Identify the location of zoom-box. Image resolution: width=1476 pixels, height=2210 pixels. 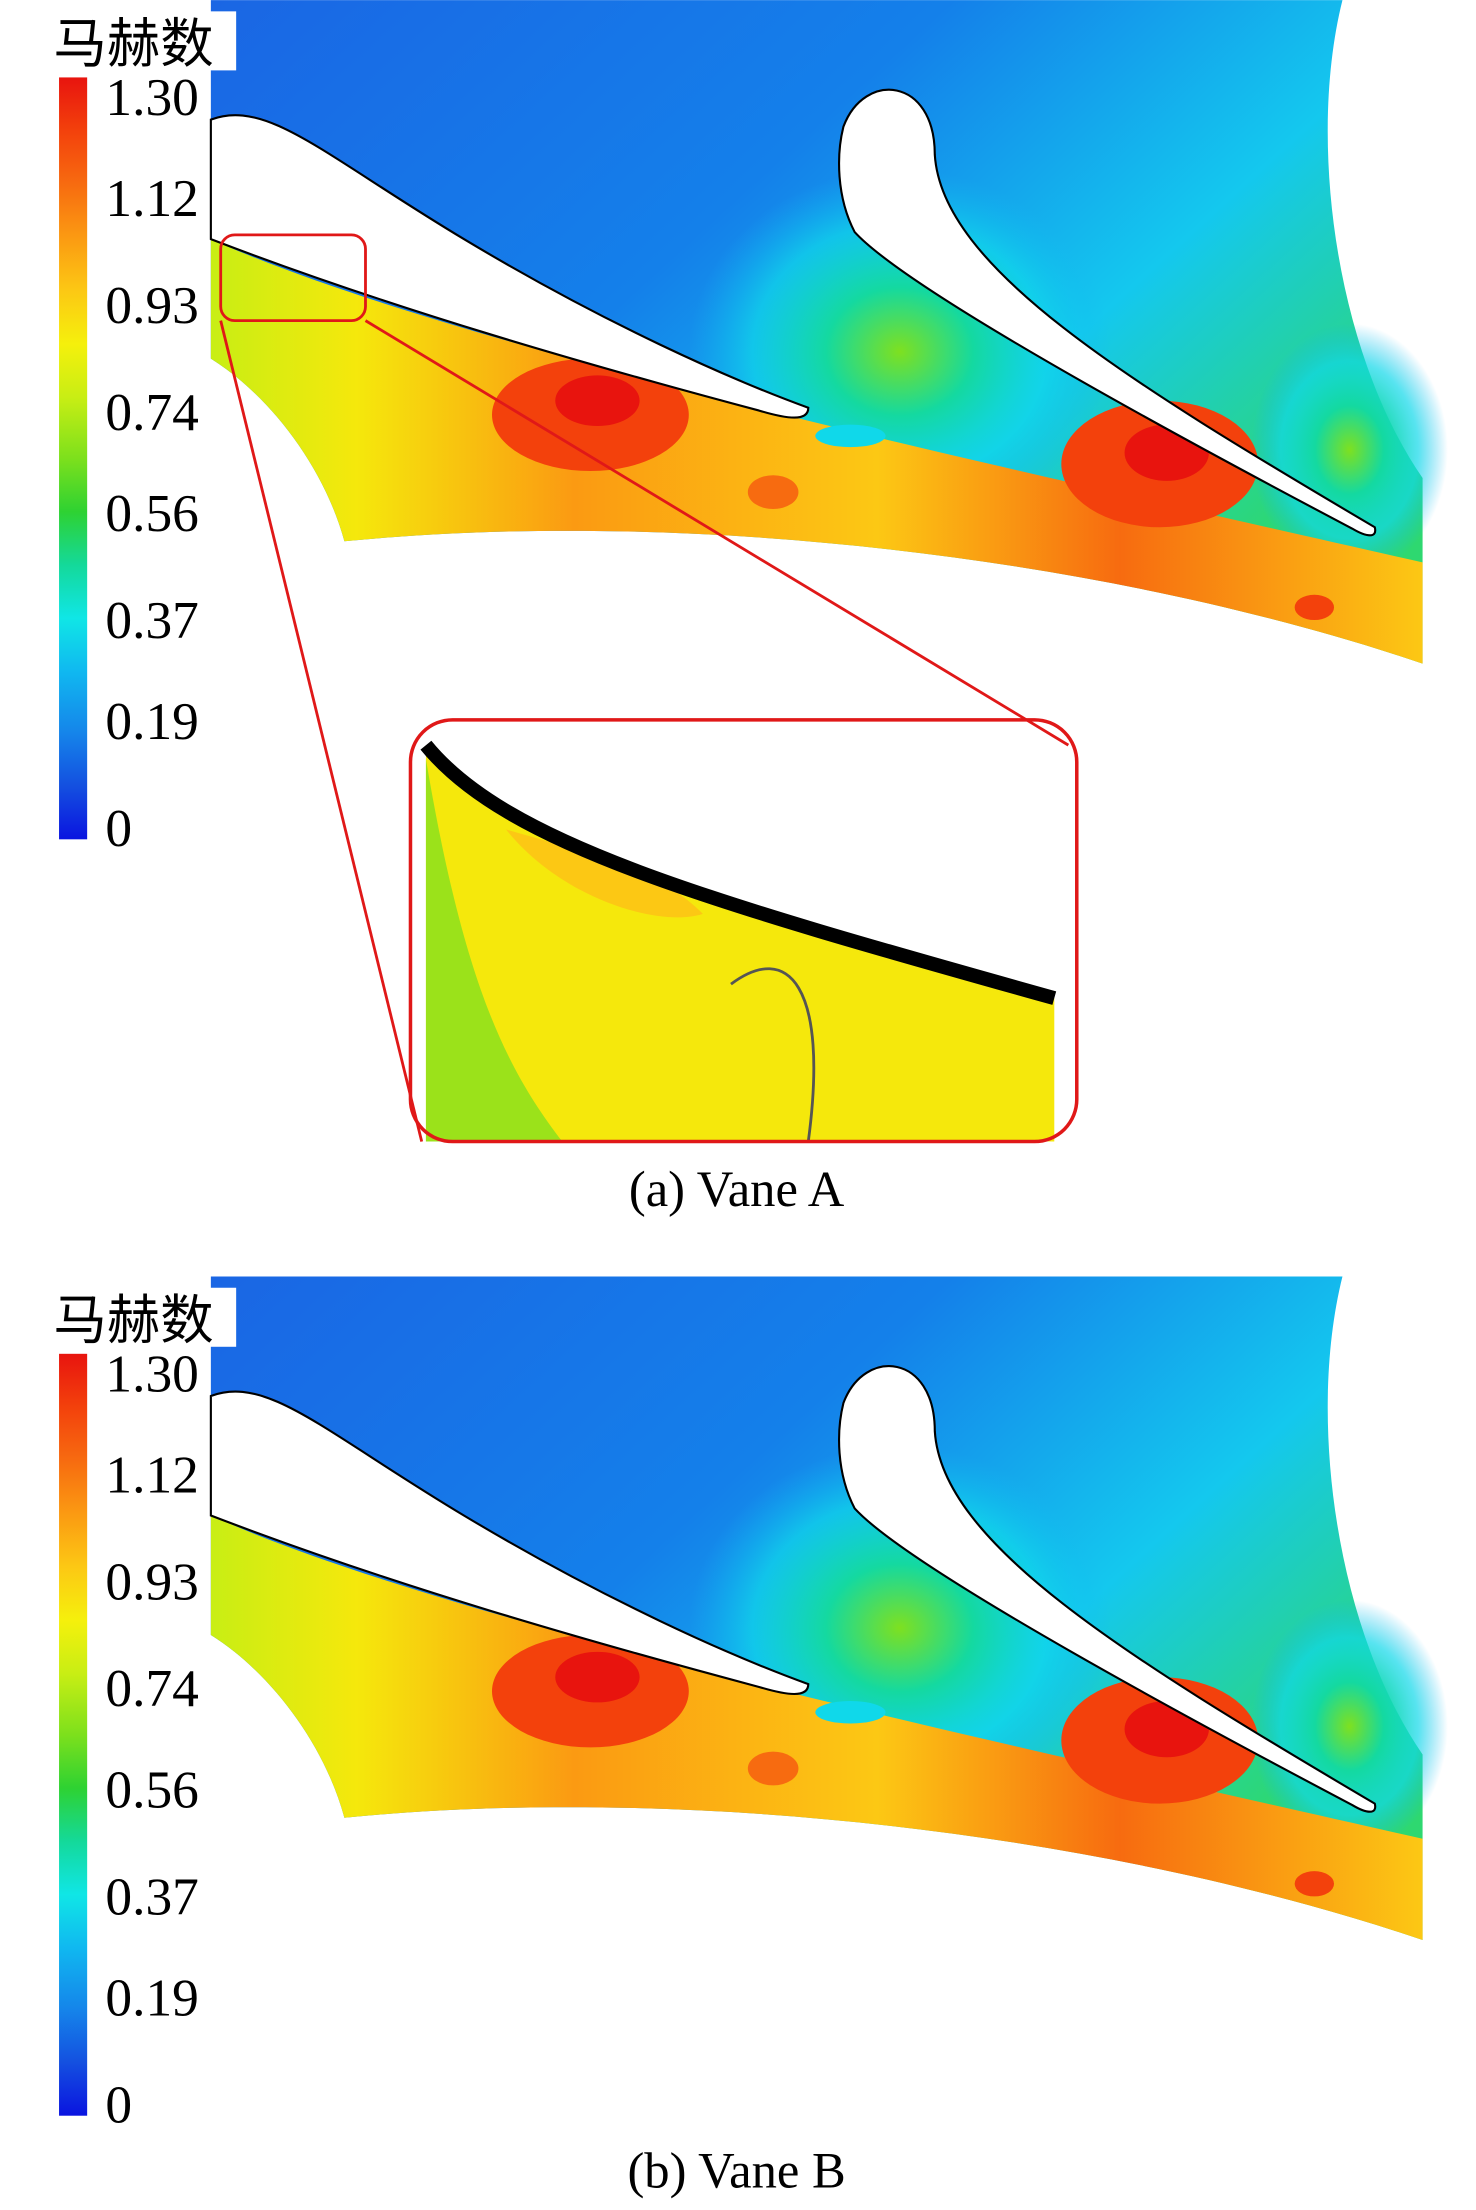
(293, 278).